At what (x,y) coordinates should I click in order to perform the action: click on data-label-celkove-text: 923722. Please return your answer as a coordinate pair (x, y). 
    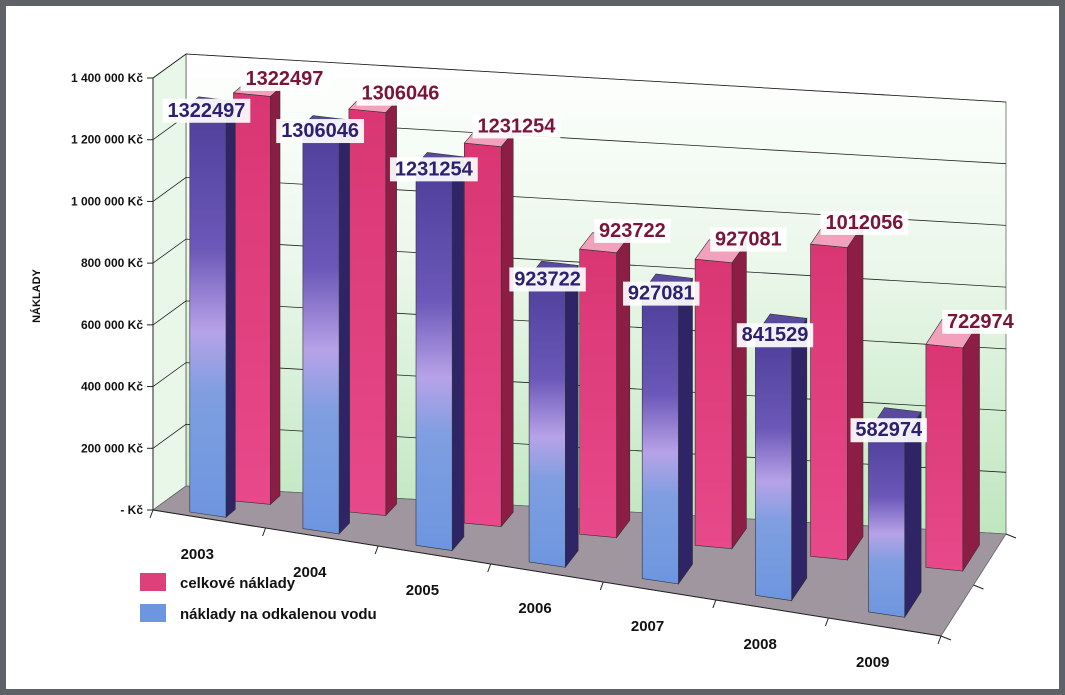
    Looking at the image, I should click on (632, 231).